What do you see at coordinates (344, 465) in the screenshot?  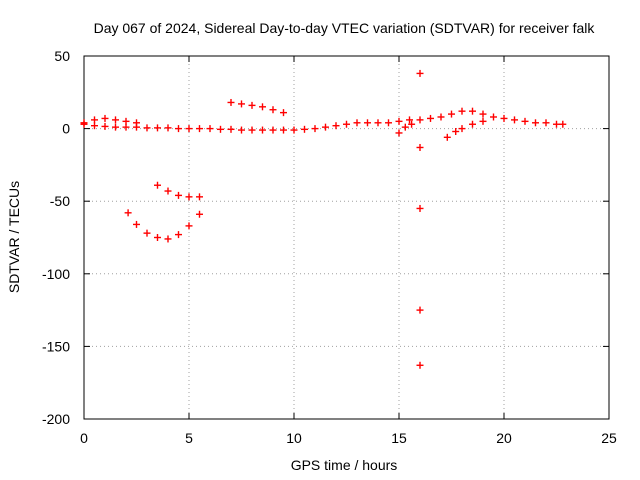 I see `x-axis-label: GPS time / hours` at bounding box center [344, 465].